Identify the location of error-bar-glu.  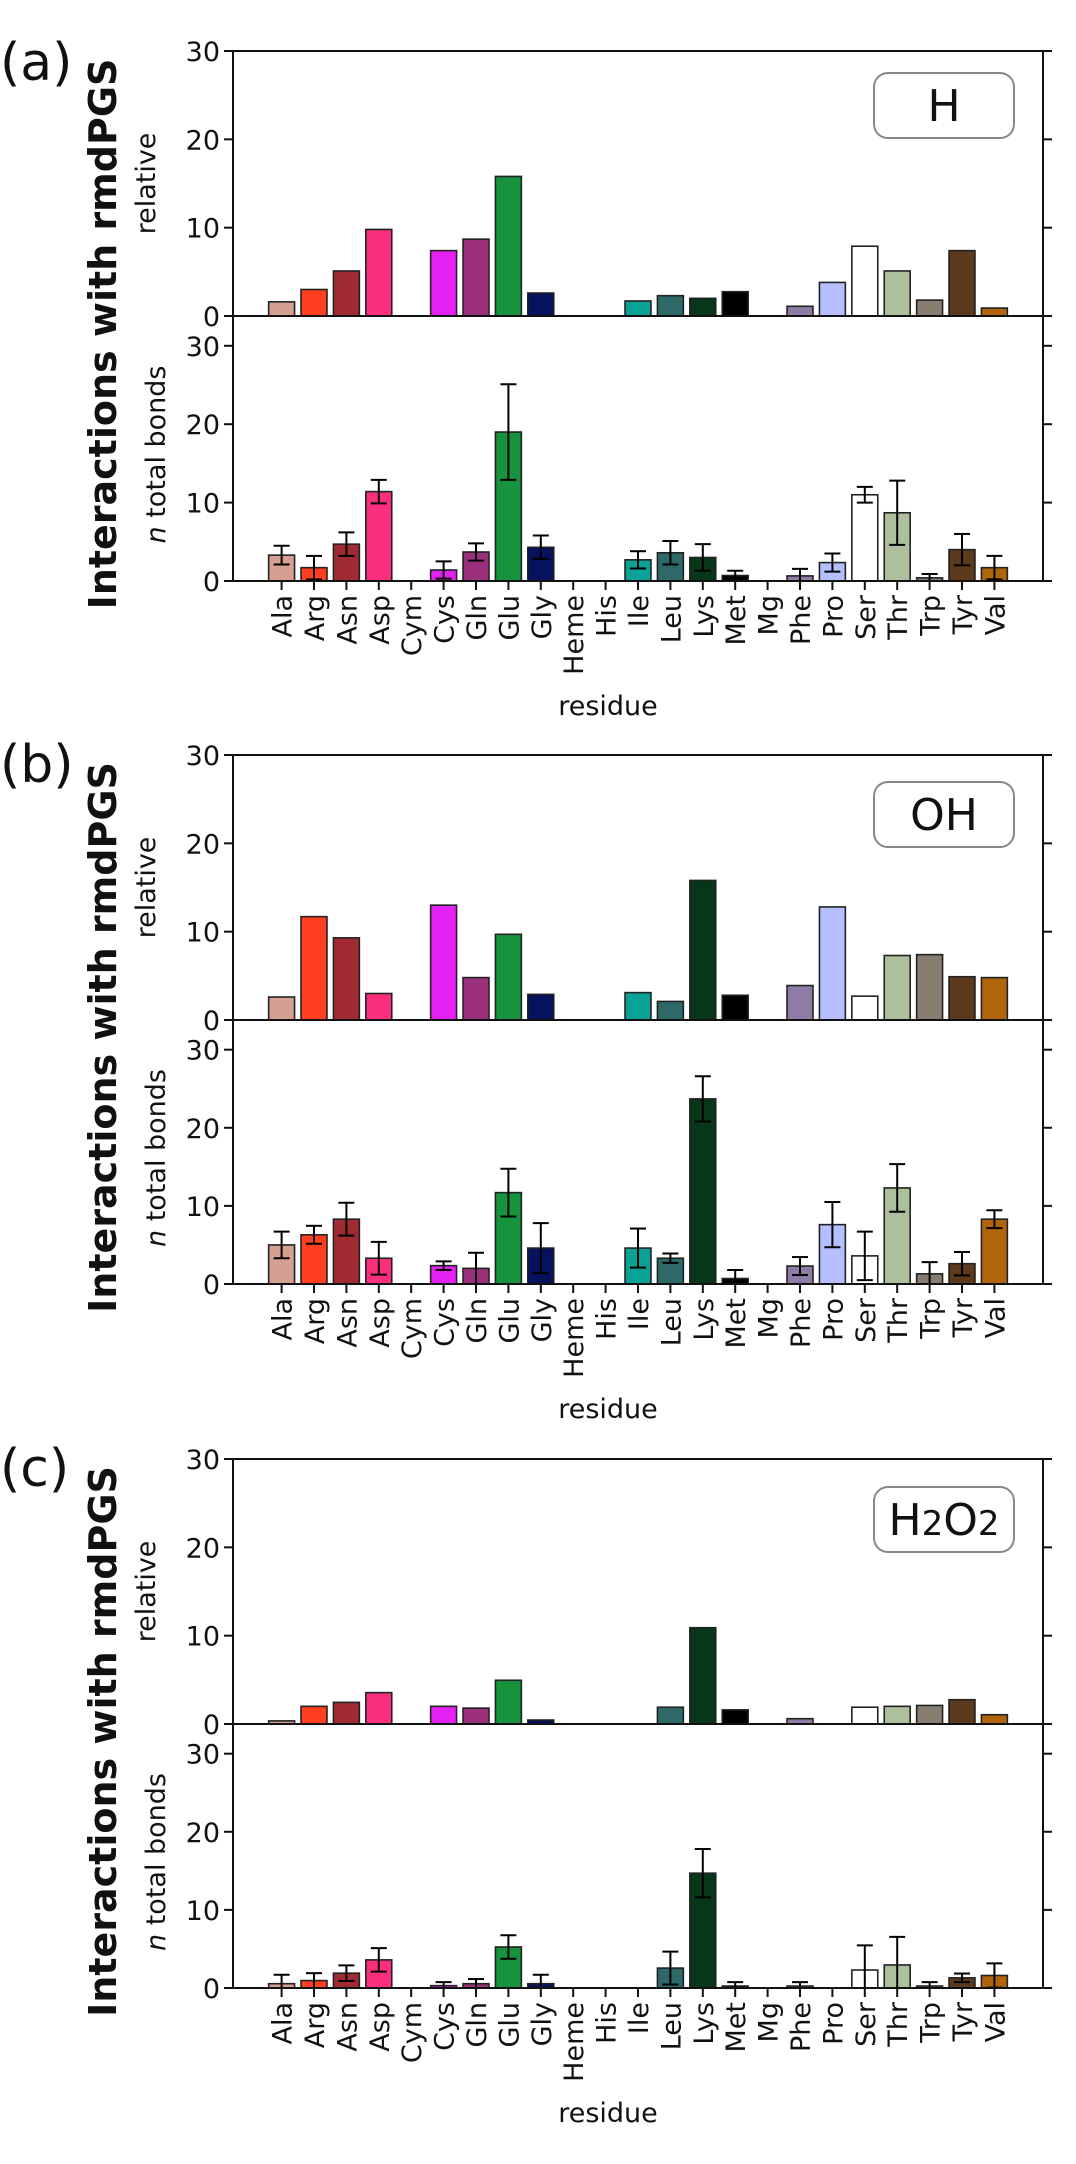
(508, 1947).